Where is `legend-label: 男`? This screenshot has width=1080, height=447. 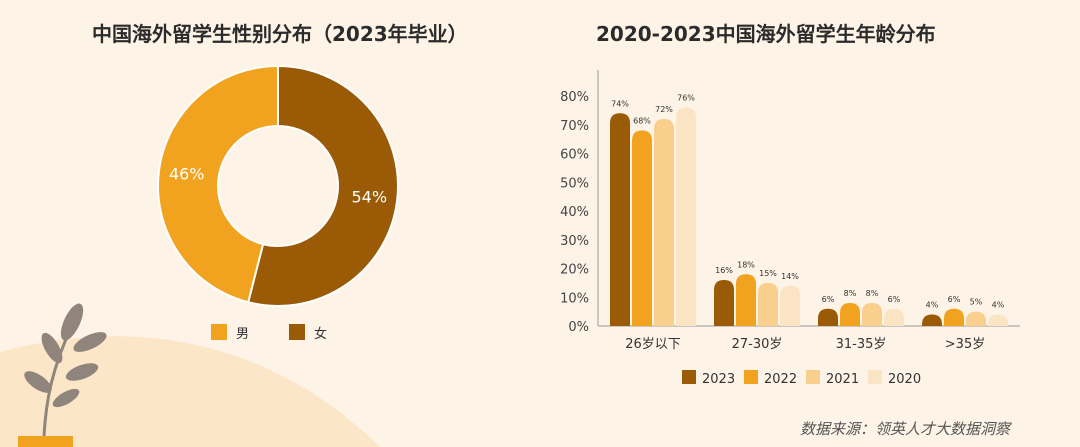
legend-label: 男 is located at coordinates (242, 334).